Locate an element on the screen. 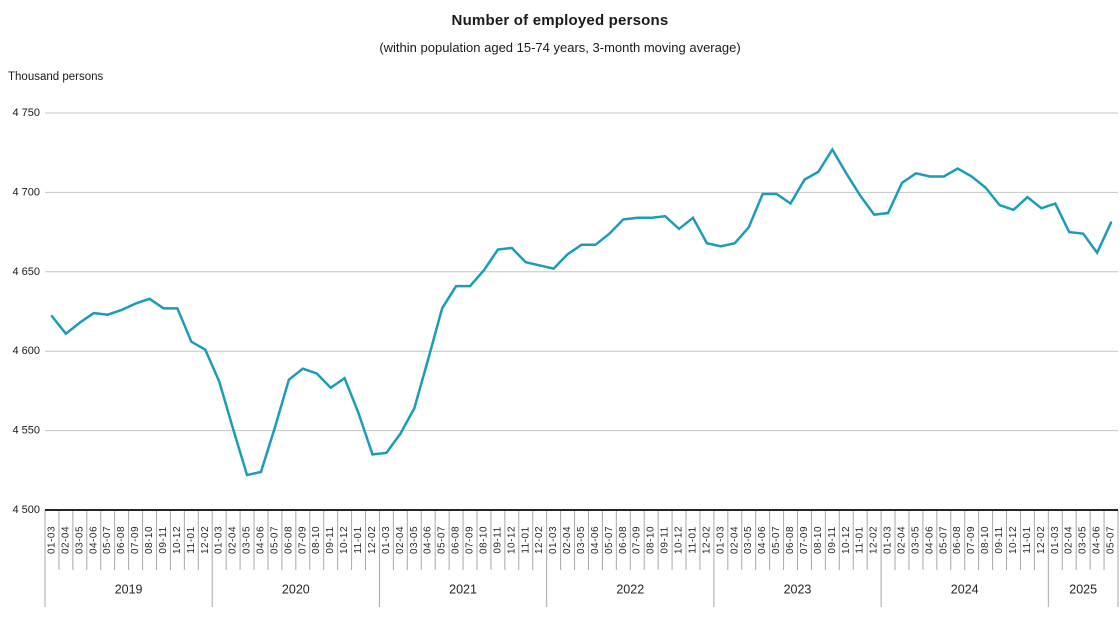 This screenshot has height=630, width=1120. year-label: 2021 is located at coordinates (463, 590).